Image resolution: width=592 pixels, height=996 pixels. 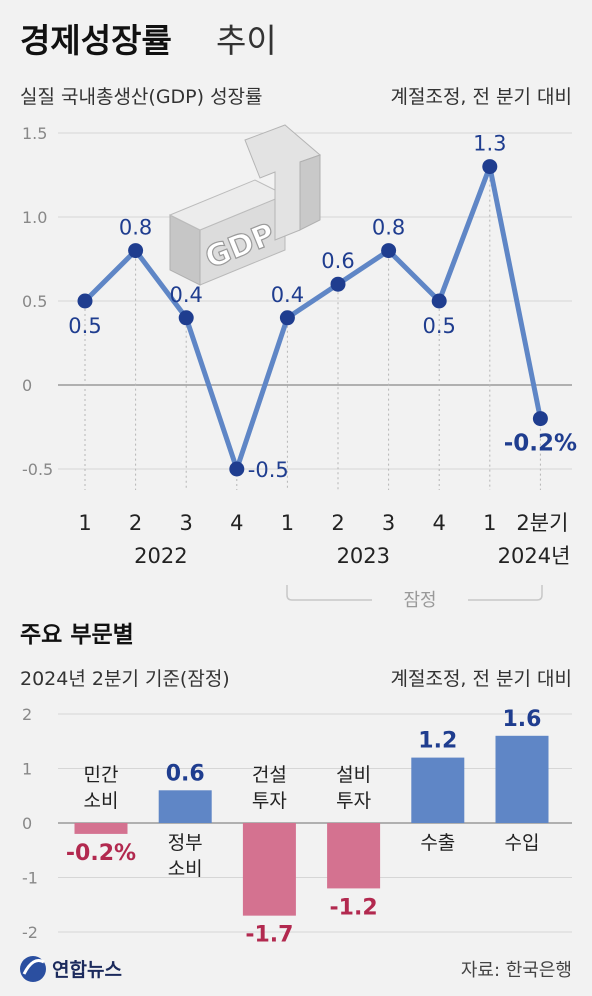 I want to click on sector-category-label: 건설, so click(x=269, y=775).